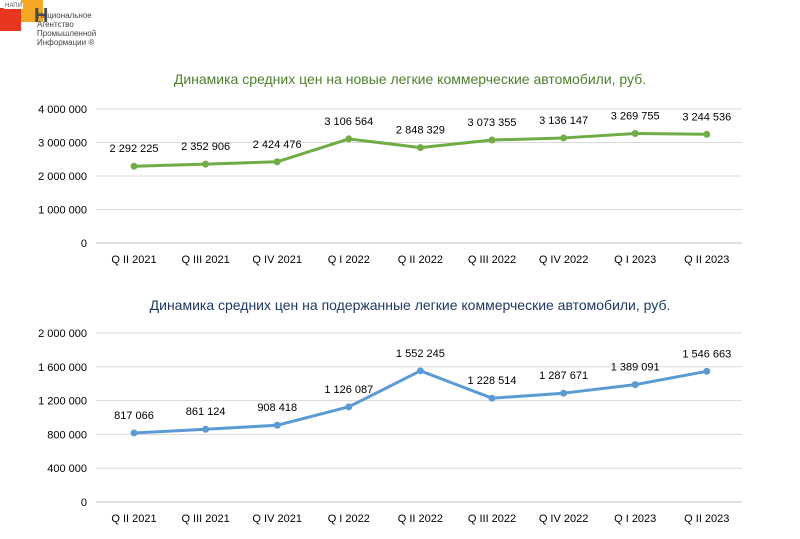  What do you see at coordinates (134, 416) in the screenshot?
I see `data-label: 817 066` at bounding box center [134, 416].